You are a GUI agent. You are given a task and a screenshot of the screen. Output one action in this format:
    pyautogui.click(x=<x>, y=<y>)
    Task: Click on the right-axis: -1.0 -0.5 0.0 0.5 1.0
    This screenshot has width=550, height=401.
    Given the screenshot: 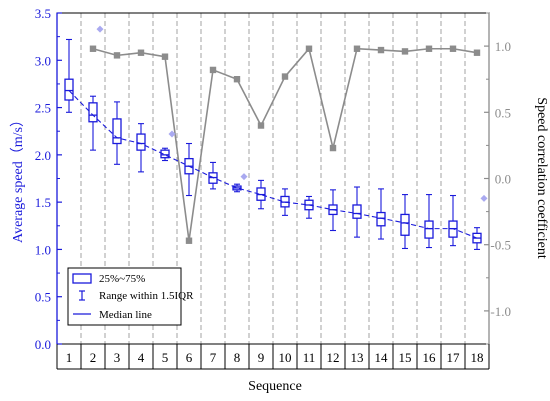 What is the action you would take?
    pyautogui.click(x=497, y=178)
    